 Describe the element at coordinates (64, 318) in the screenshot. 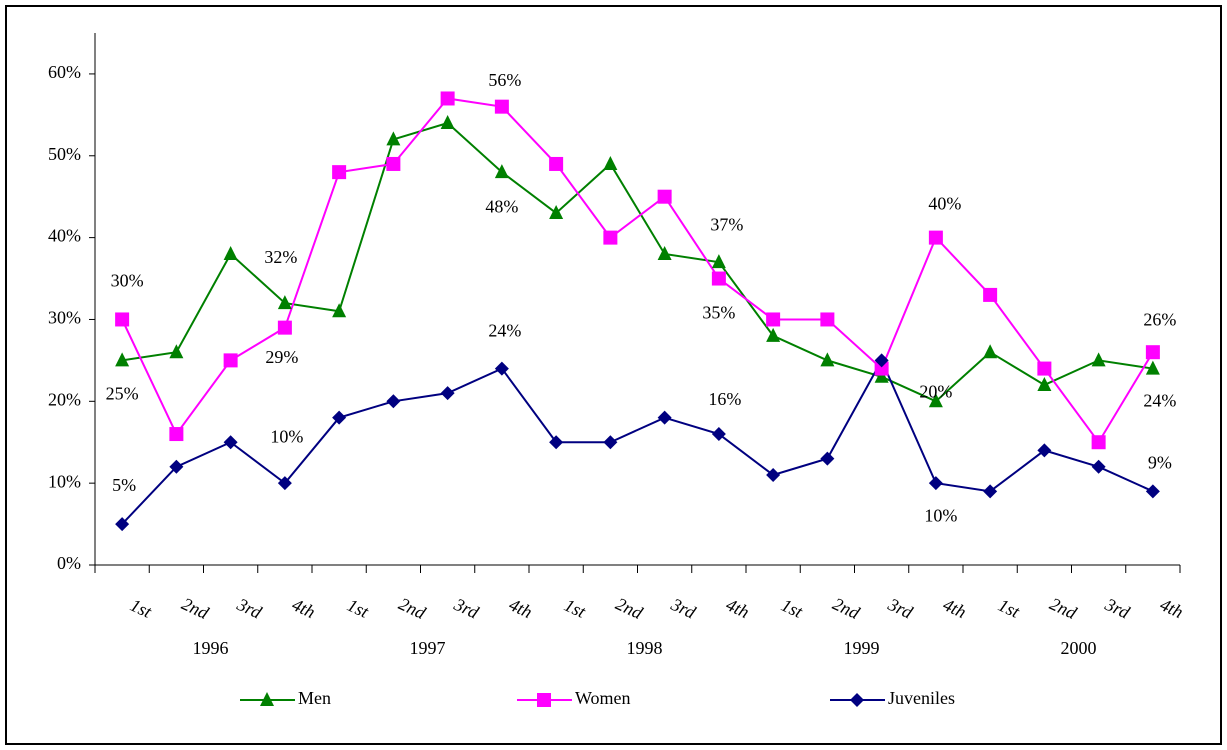

I see `y-tick-label: 30%` at that location.